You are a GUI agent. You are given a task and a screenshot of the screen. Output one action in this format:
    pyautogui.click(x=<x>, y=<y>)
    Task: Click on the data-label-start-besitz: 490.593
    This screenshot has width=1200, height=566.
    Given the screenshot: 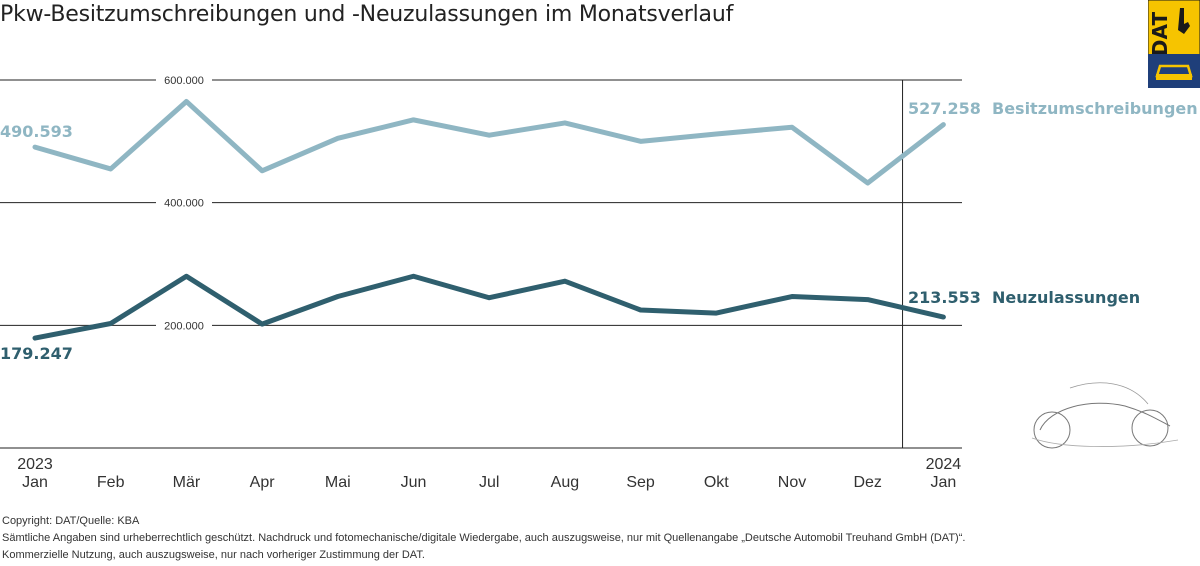 What is the action you would take?
    pyautogui.click(x=36, y=131)
    